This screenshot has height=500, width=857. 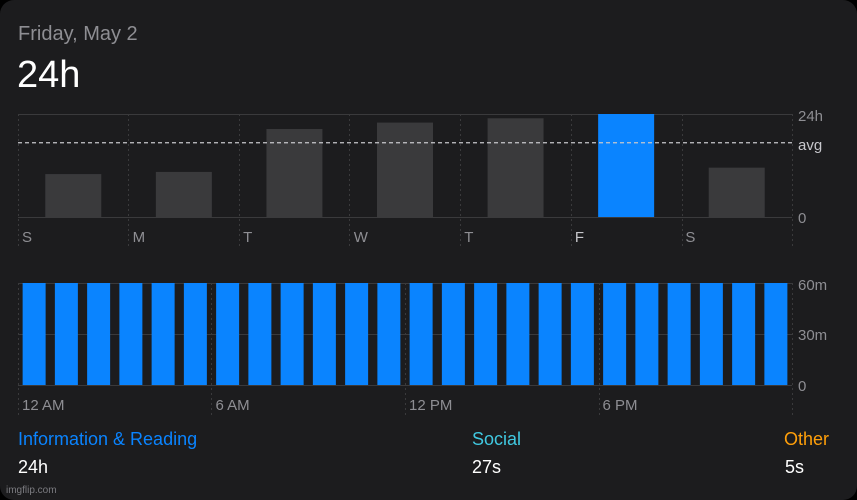 What do you see at coordinates (802, 386) in the screenshot?
I see `hourly-tick-zero: 0` at bounding box center [802, 386].